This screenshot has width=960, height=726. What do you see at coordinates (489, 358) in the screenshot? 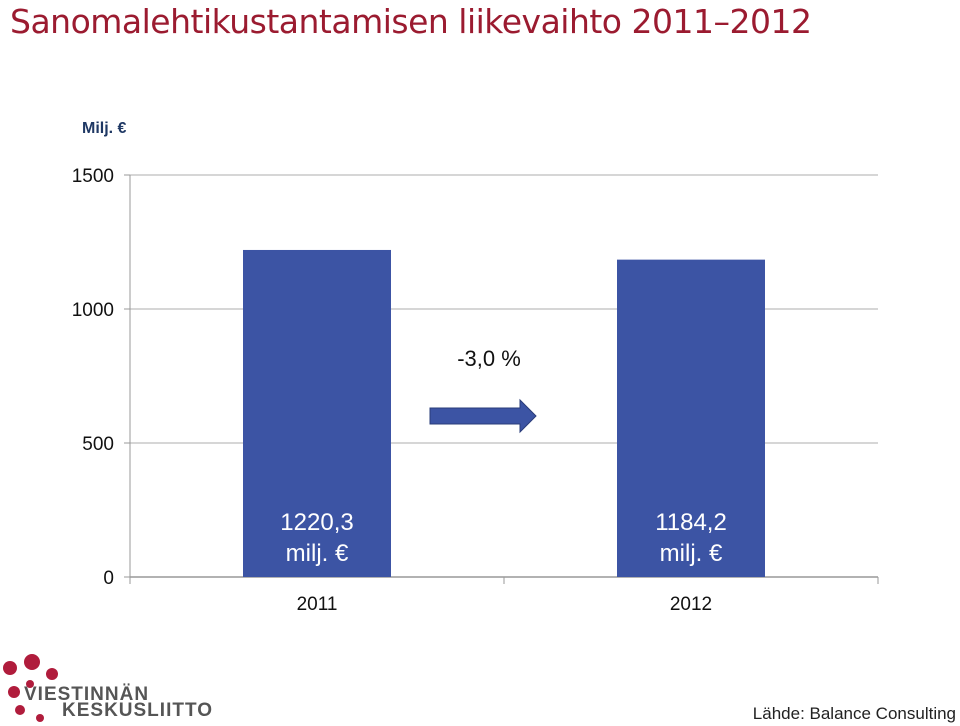
I see `change-annotation: -3,0 %` at bounding box center [489, 358].